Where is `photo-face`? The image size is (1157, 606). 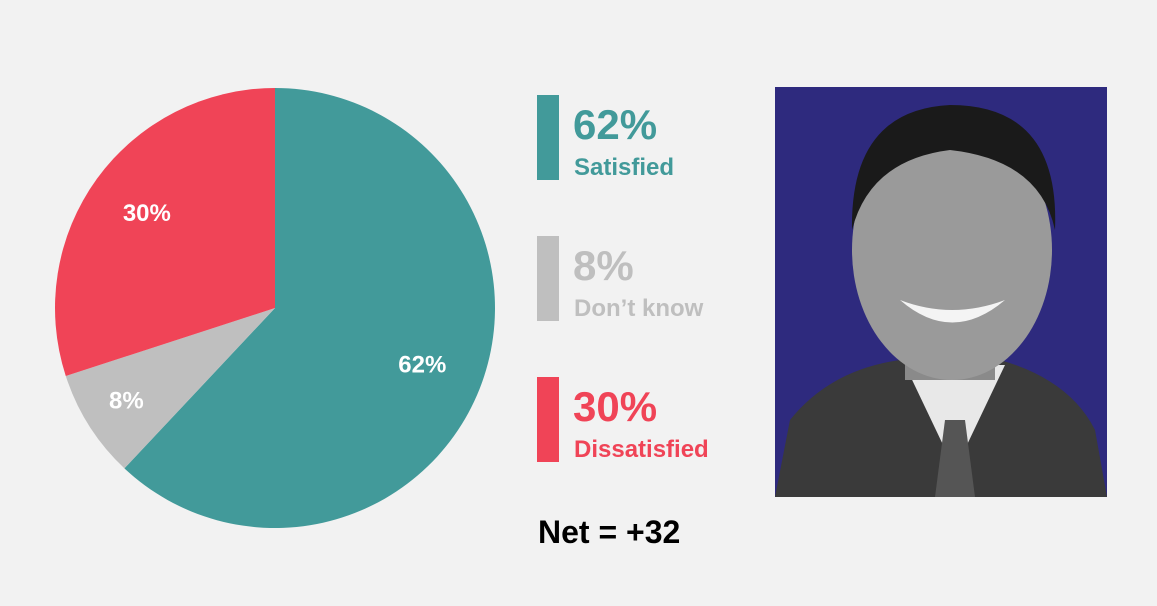
photo-face is located at coordinates (952, 250).